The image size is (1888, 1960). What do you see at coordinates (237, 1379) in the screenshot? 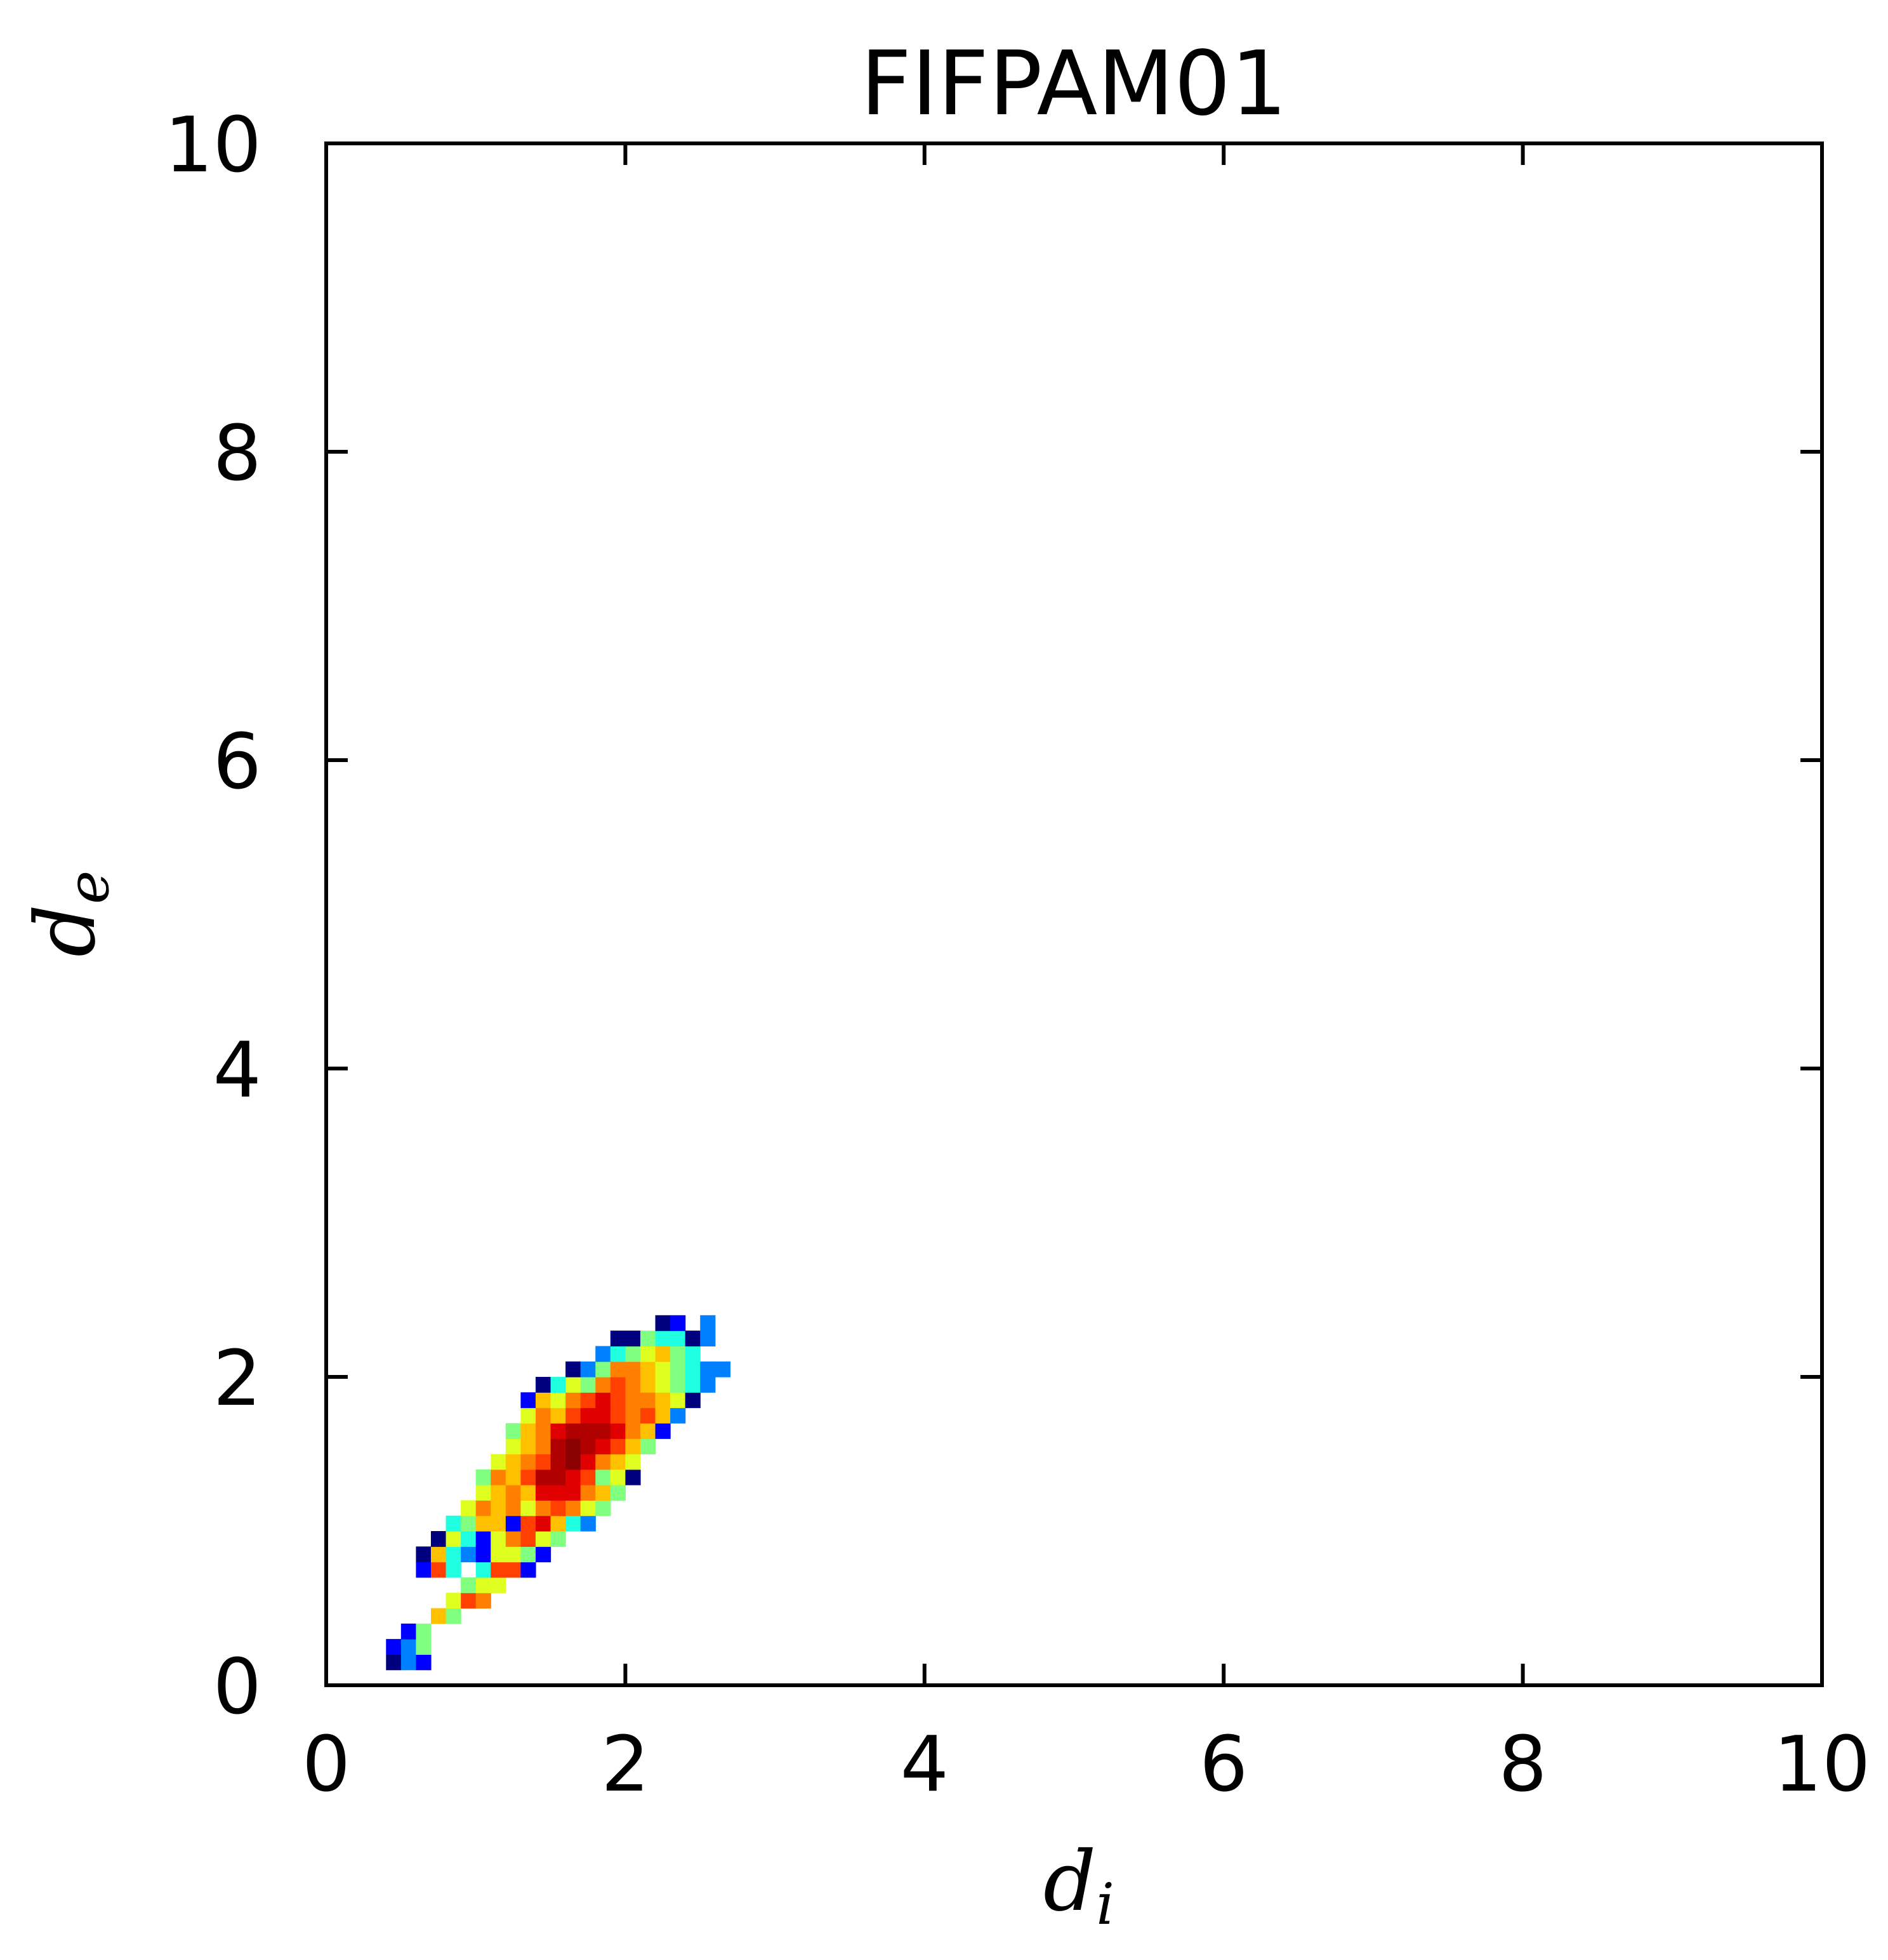
I see `y-tick-label: 2` at bounding box center [237, 1379].